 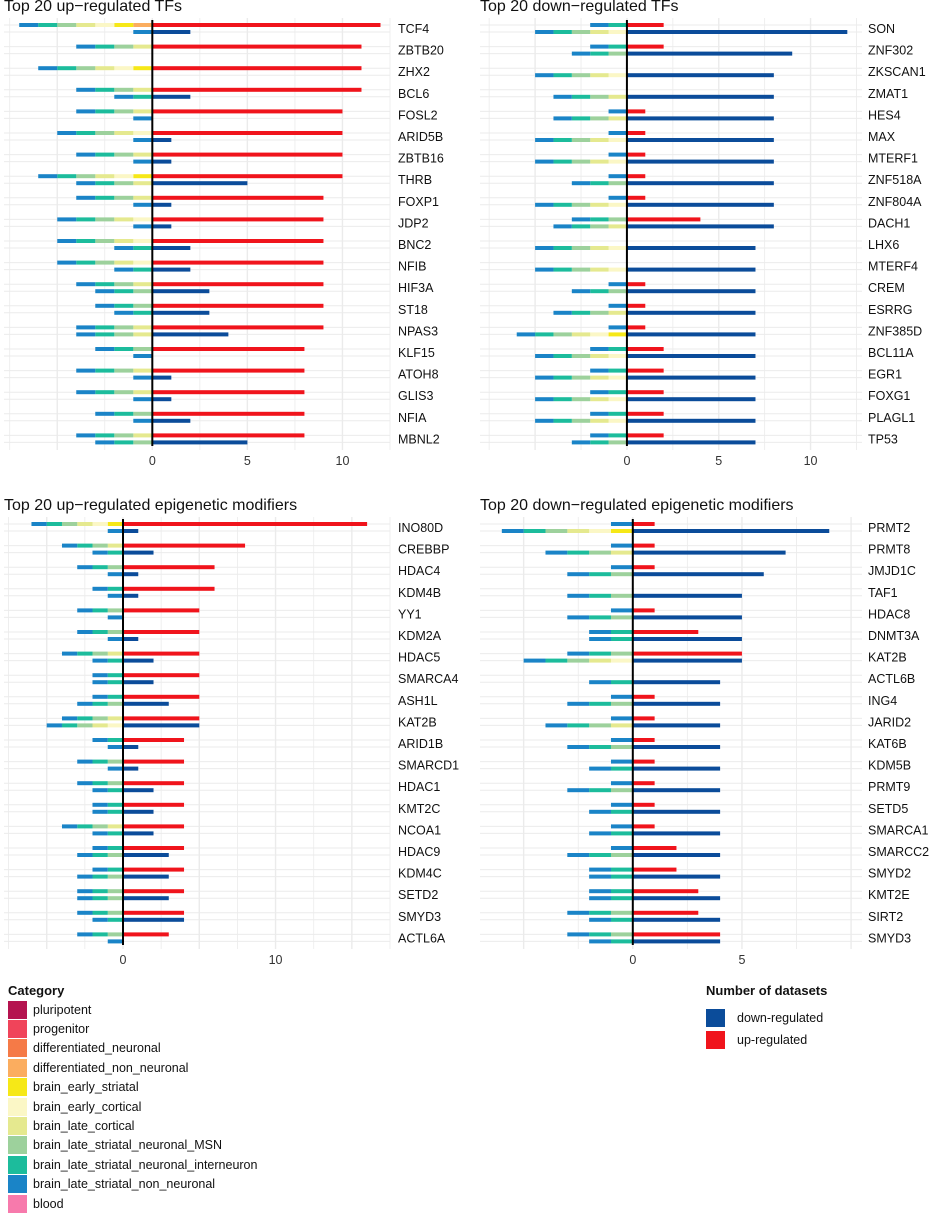 I want to click on gene-label: SMYD2, so click(x=889, y=874).